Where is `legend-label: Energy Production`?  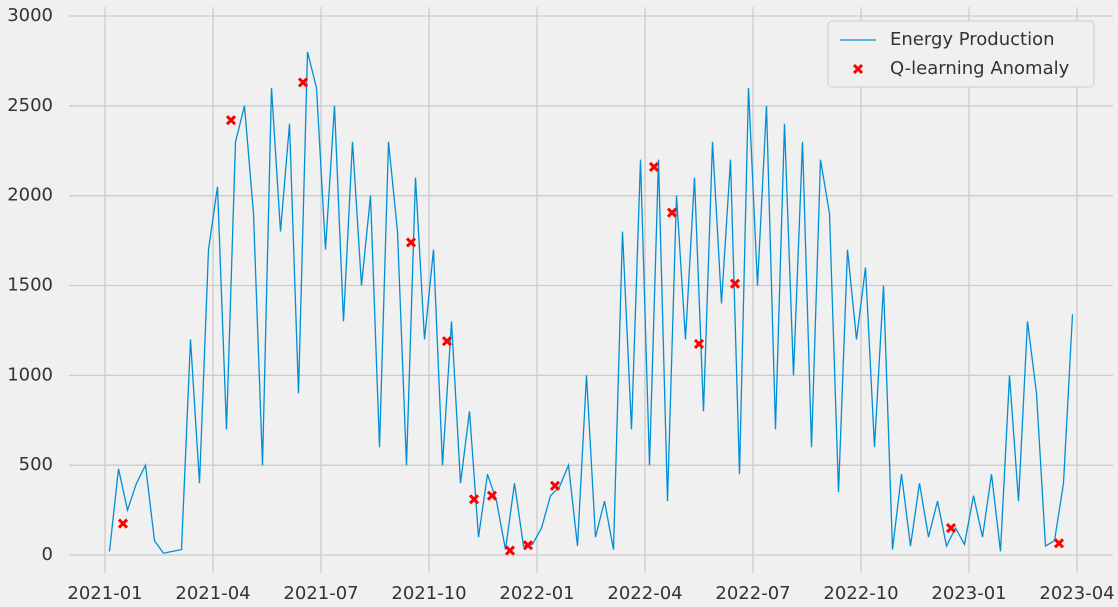 legend-label: Energy Production is located at coordinates (972, 39).